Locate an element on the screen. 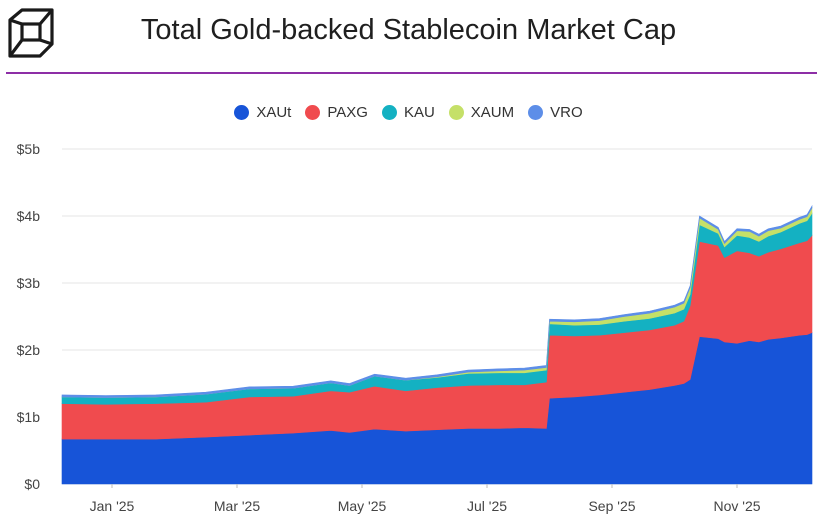 The width and height of the screenshot is (817, 517). chart-title: Total Gold-backed Stablecoin Market Cap is located at coordinates (408, 30).